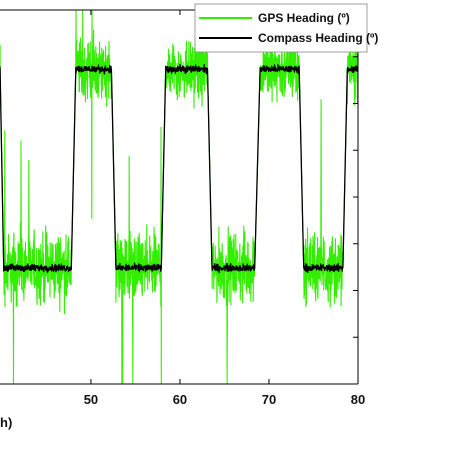  Describe the element at coordinates (318, 38) in the screenshot. I see `legend-label-compass: Compass Heading (º)` at that location.